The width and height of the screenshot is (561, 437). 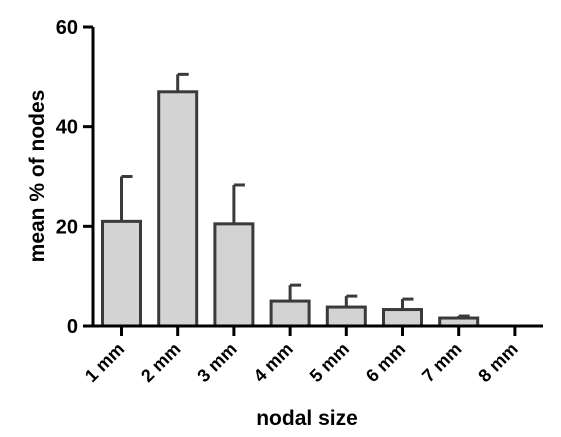 I want to click on x-tick-label: 2 mm, so click(x=160, y=362).